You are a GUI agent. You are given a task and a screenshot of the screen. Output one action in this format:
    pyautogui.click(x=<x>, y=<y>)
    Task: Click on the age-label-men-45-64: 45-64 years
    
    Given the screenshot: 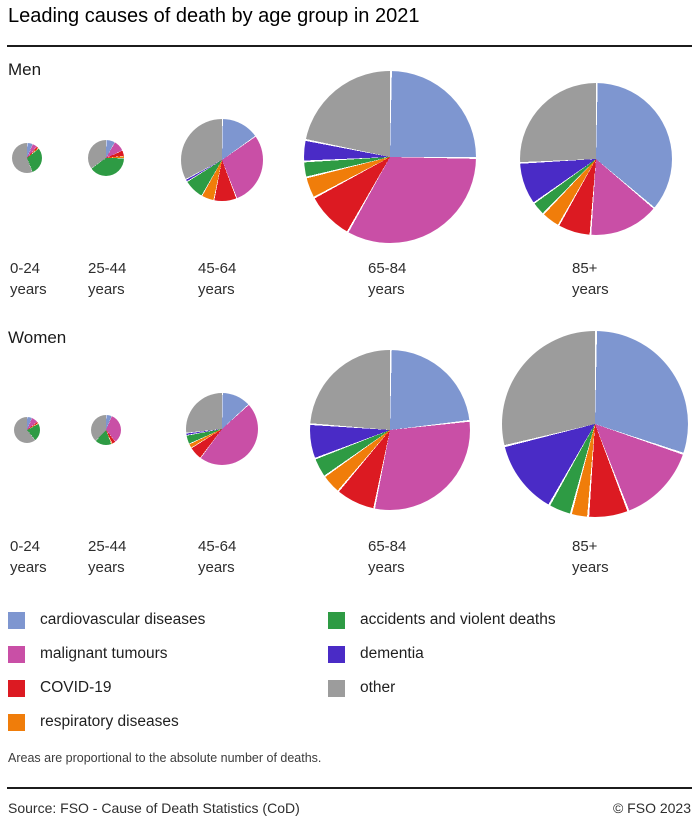 What is the action you would take?
    pyautogui.click(x=217, y=279)
    